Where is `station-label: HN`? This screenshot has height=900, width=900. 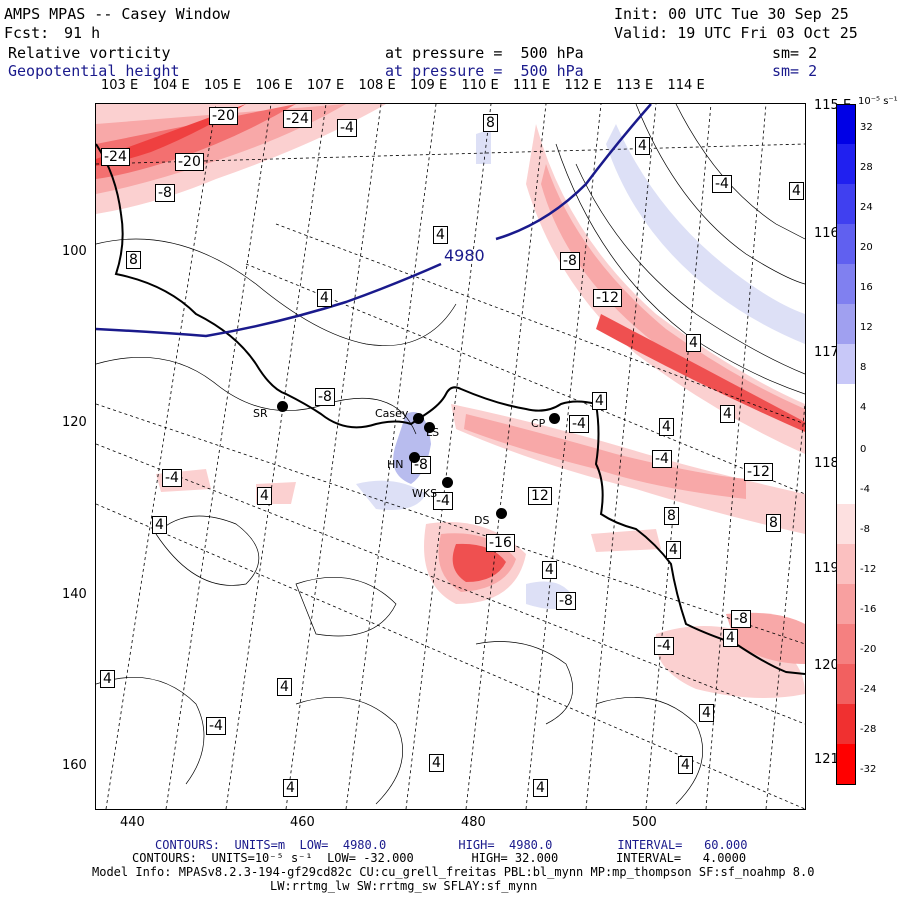 station-label: HN is located at coordinates (395, 464).